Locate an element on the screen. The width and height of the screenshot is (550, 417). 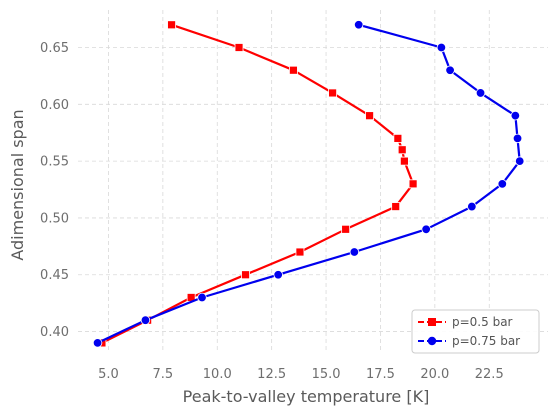
x-tick-label: 15.0 is located at coordinates (326, 374).